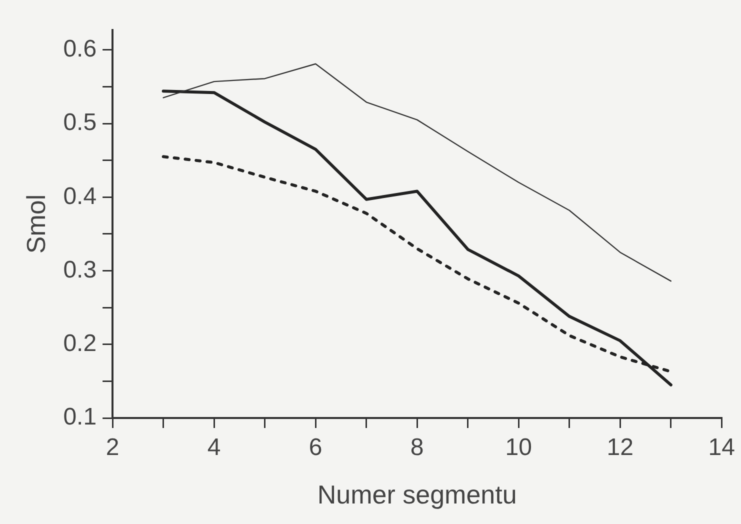  What do you see at coordinates (417, 495) in the screenshot?
I see `x-axis-title: Numer segmentu` at bounding box center [417, 495].